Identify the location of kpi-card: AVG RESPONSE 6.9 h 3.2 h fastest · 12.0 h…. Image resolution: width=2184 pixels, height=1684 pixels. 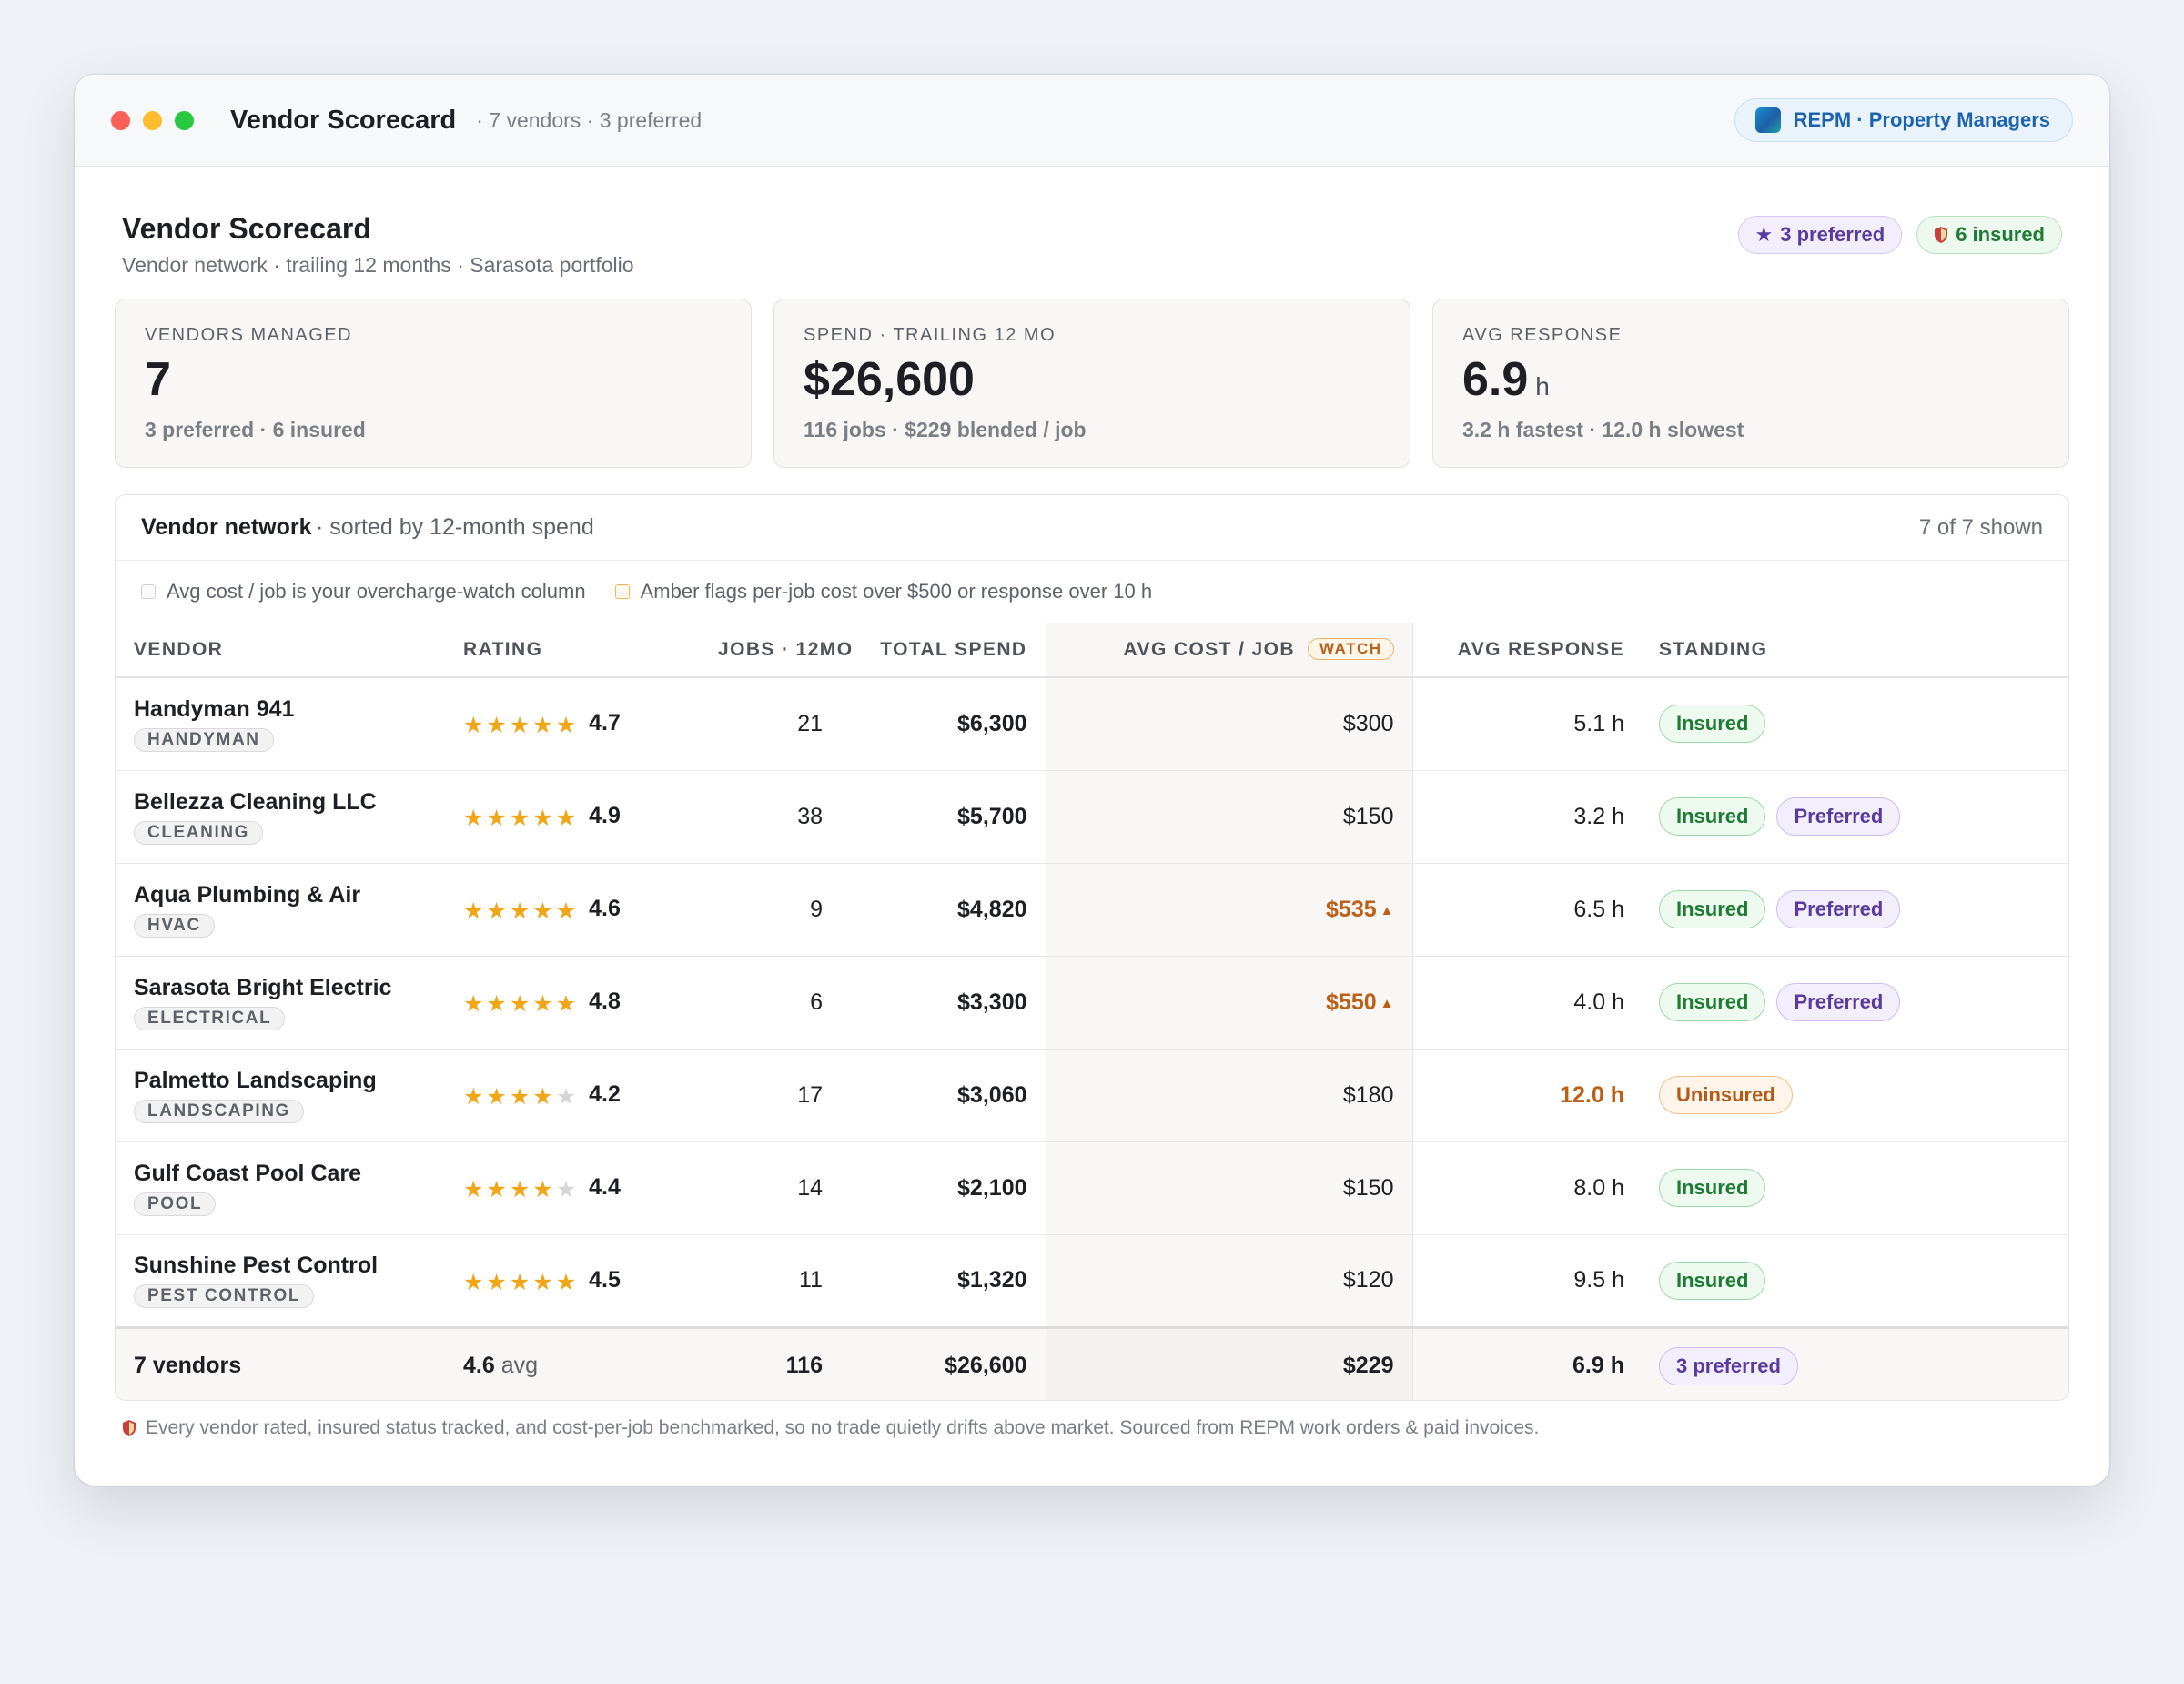
(1751, 383).